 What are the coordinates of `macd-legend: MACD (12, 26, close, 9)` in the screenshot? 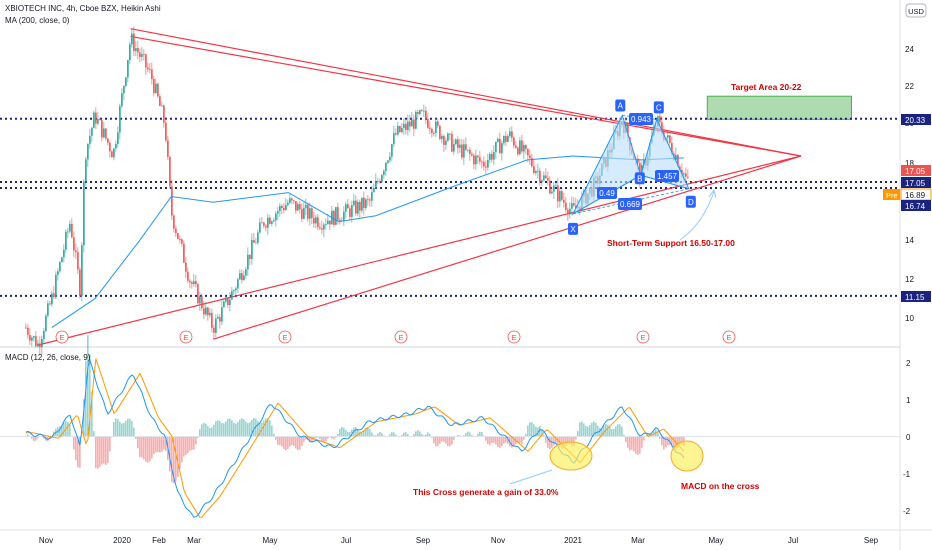 It's located at (48, 357).